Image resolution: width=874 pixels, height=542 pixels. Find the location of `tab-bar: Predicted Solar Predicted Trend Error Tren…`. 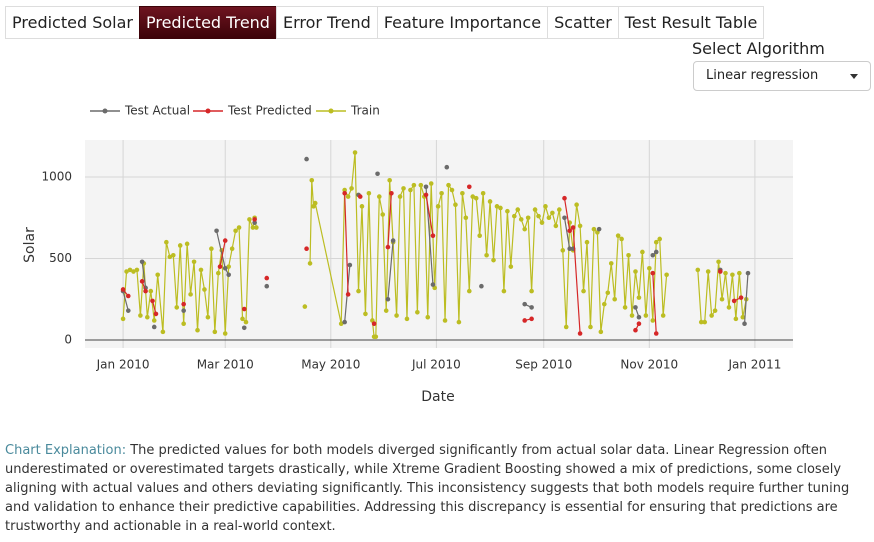

tab-bar: Predicted Solar Predicted Trend Error Tren… is located at coordinates (385, 22).